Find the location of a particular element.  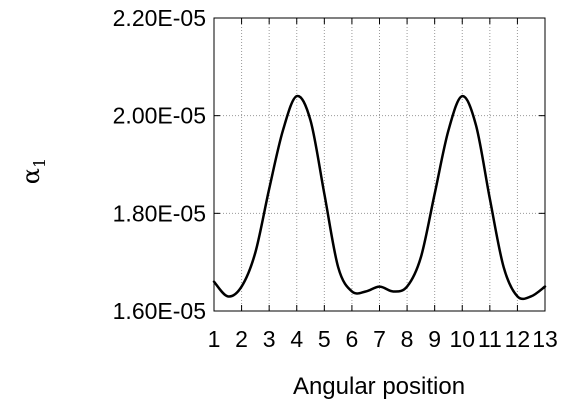

svg-text: α1 is located at coordinates (33, 171).